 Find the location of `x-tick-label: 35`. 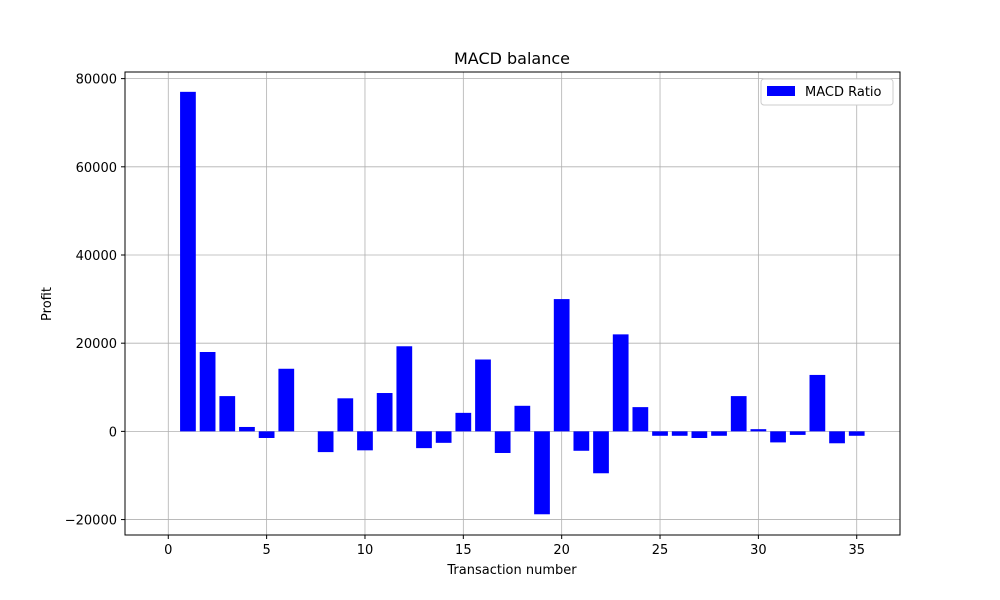

x-tick-label: 35 is located at coordinates (856, 550).